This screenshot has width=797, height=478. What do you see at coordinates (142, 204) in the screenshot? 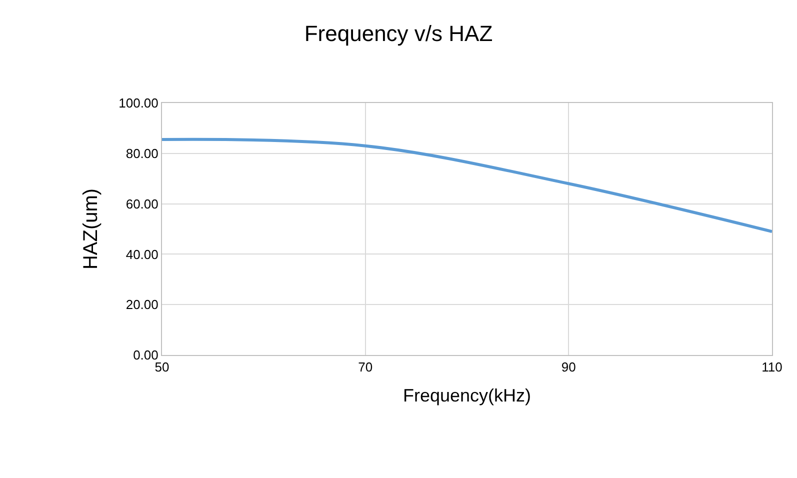
I see `y-tick-label: 60.00` at bounding box center [142, 204].